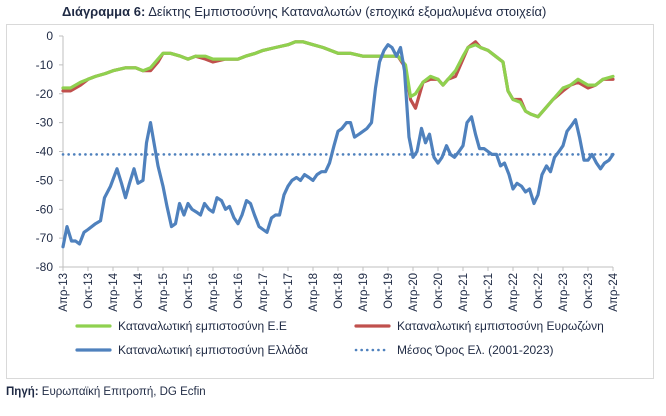 This screenshot has width=666, height=416. What do you see at coordinates (22, 392) in the screenshot?
I see `source-label: Πηγή:` at bounding box center [22, 392].